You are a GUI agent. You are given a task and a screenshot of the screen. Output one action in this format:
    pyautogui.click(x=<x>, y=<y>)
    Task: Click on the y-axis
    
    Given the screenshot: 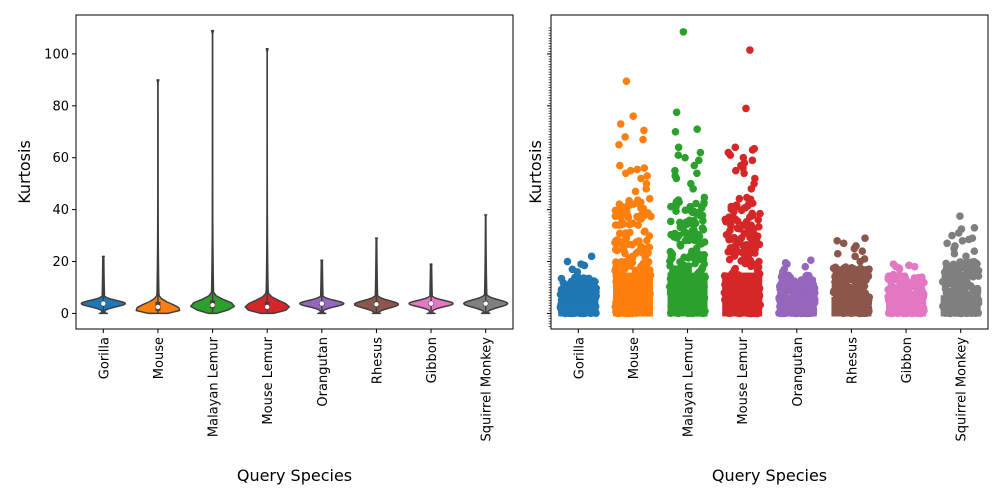 What is the action you would take?
    pyautogui.click(x=549, y=177)
    